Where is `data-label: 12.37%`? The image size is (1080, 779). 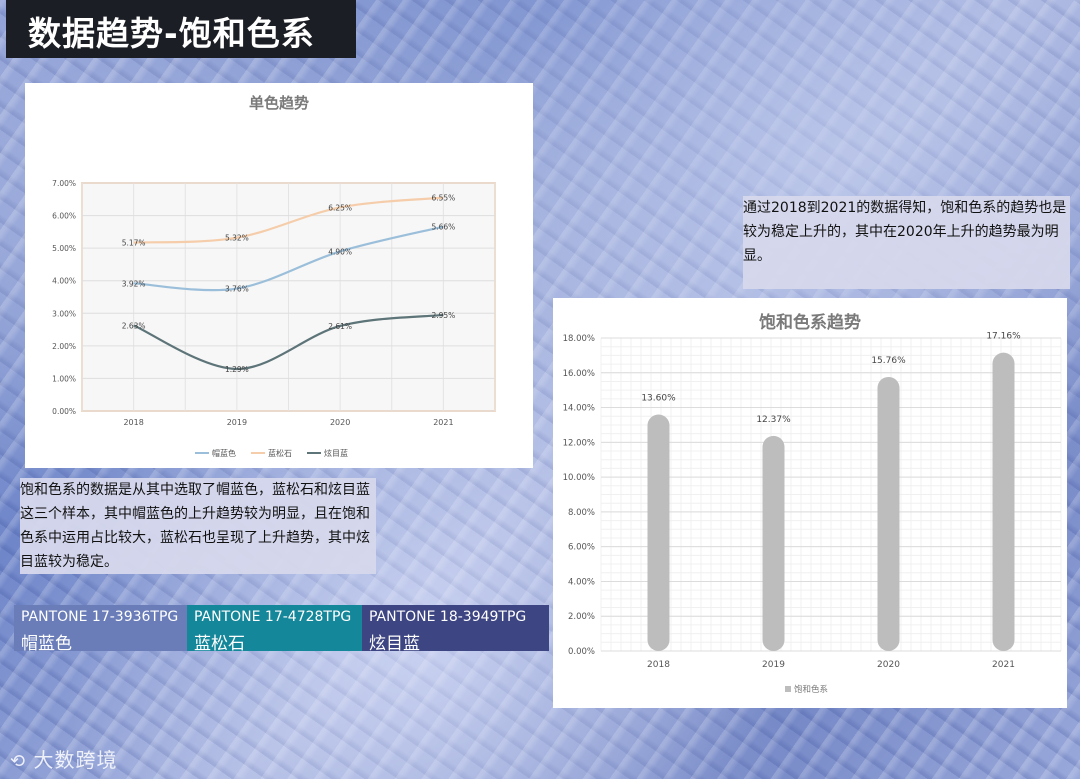
data-label: 12.37% is located at coordinates (773, 420).